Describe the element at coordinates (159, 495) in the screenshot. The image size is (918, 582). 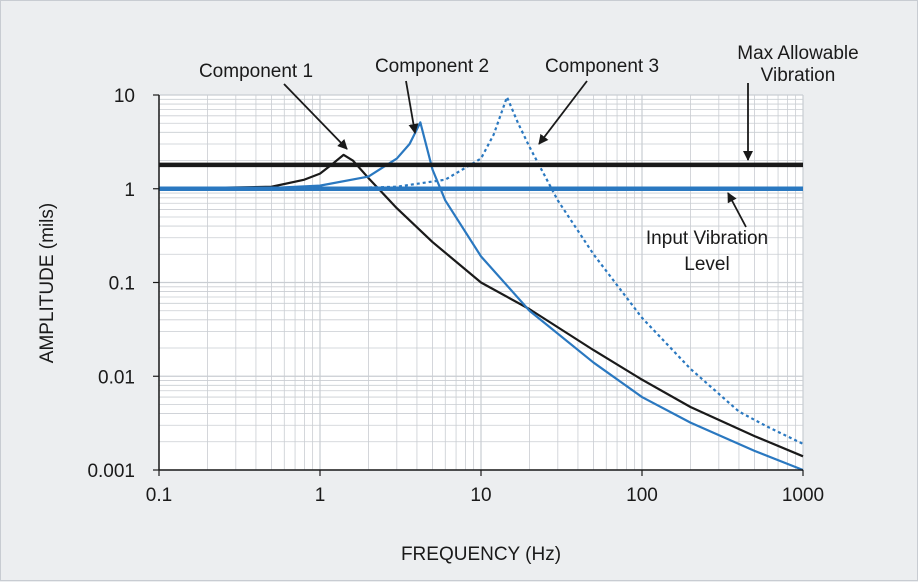
I see `x-tick-label: 0.1` at that location.